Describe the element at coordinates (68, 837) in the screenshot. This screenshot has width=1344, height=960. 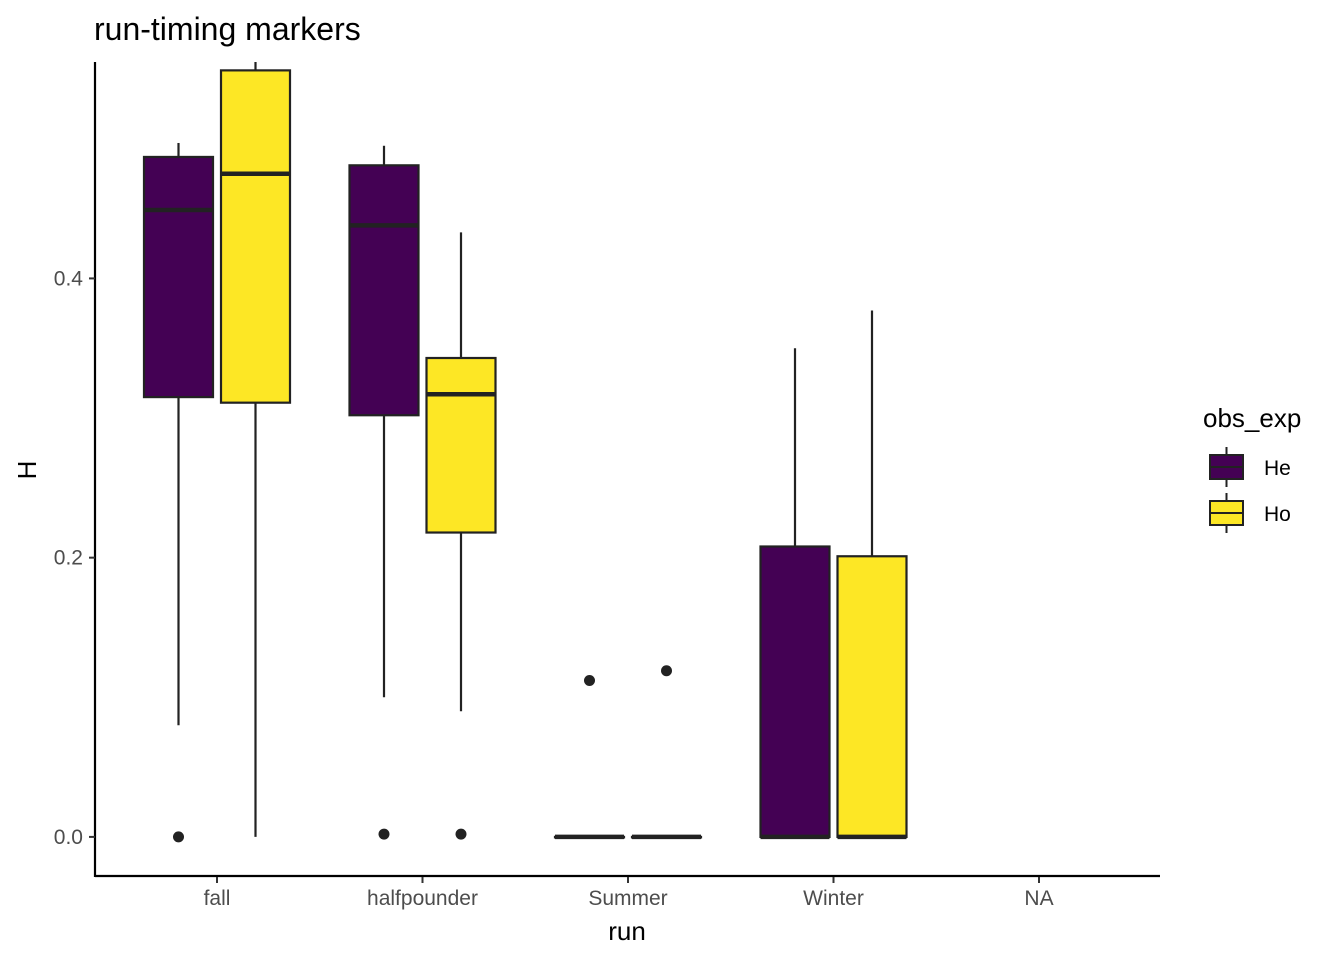
I see `y-tick-label: 0.0` at that location.